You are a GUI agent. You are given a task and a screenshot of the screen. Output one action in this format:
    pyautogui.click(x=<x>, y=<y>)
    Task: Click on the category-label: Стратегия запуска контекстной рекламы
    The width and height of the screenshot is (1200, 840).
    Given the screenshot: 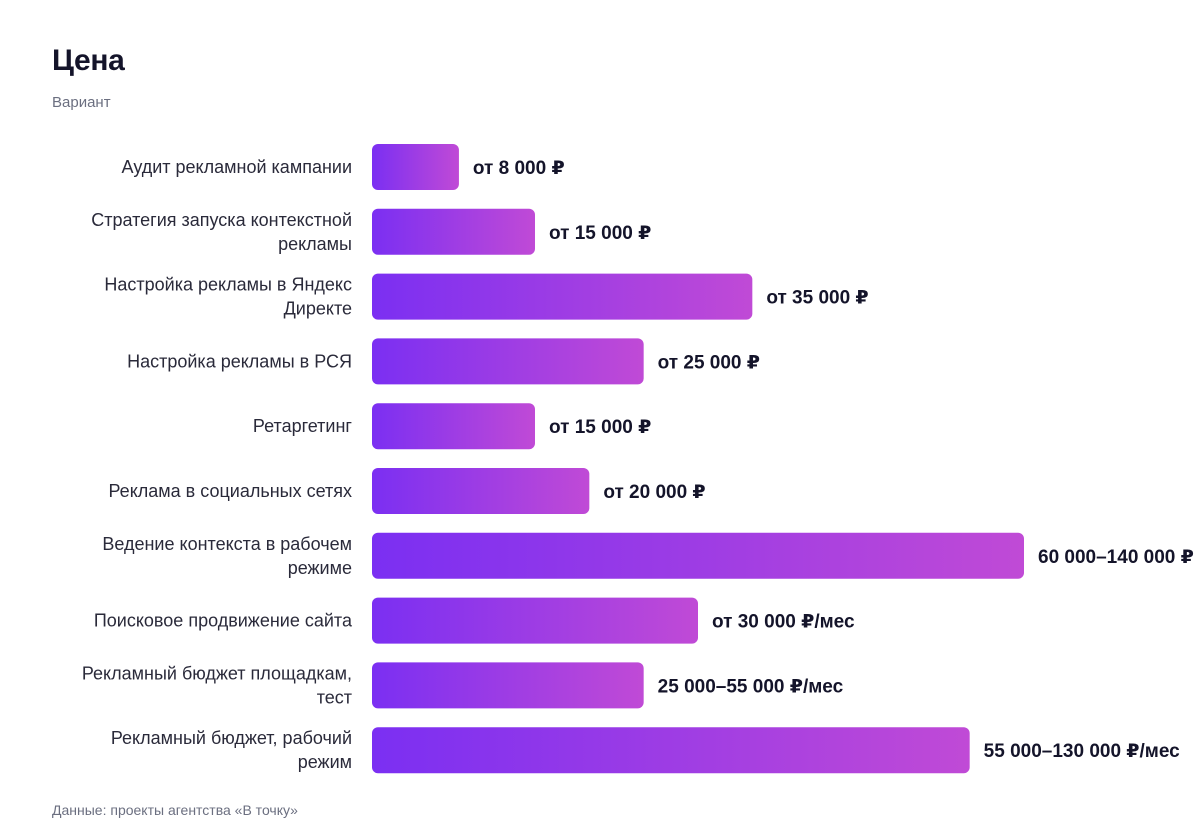 What is the action you would take?
    pyautogui.click(x=221, y=232)
    